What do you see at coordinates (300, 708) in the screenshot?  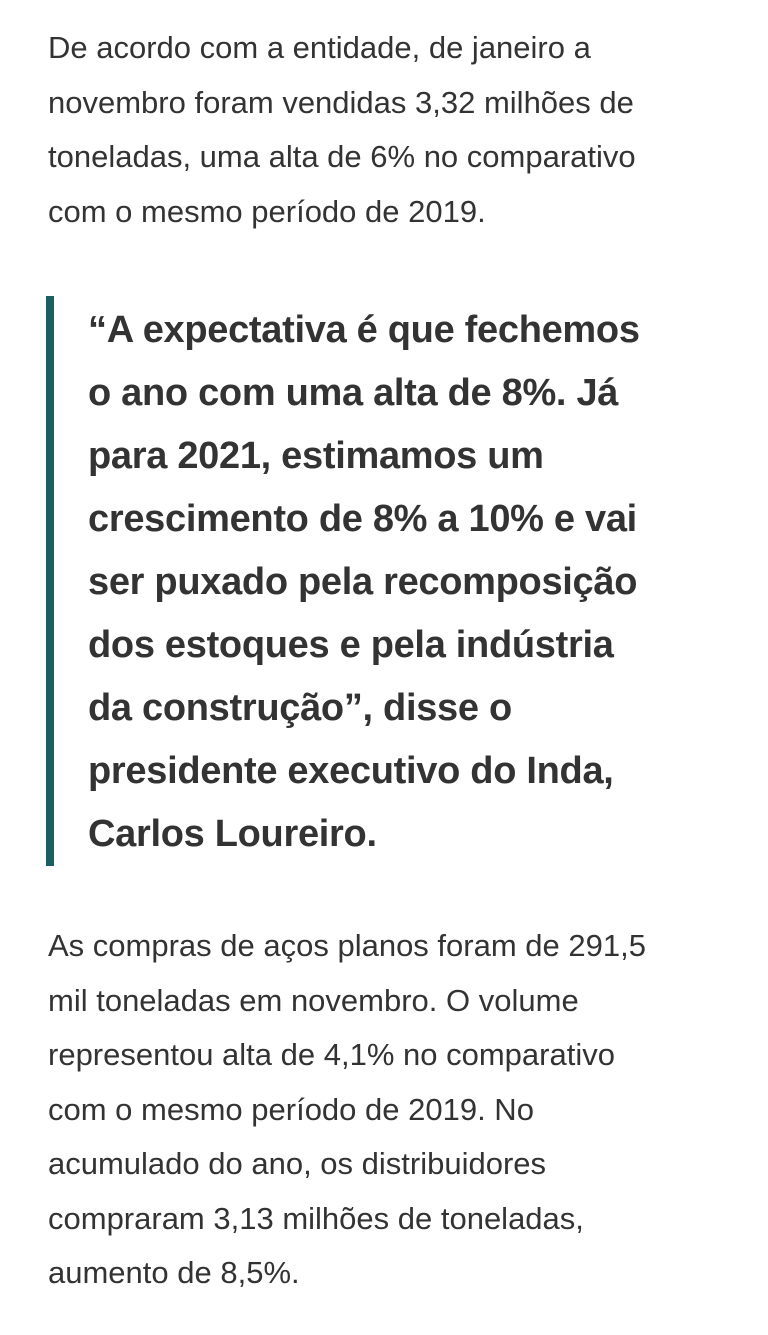 I see `text-line: da construção”, disse o` at bounding box center [300, 708].